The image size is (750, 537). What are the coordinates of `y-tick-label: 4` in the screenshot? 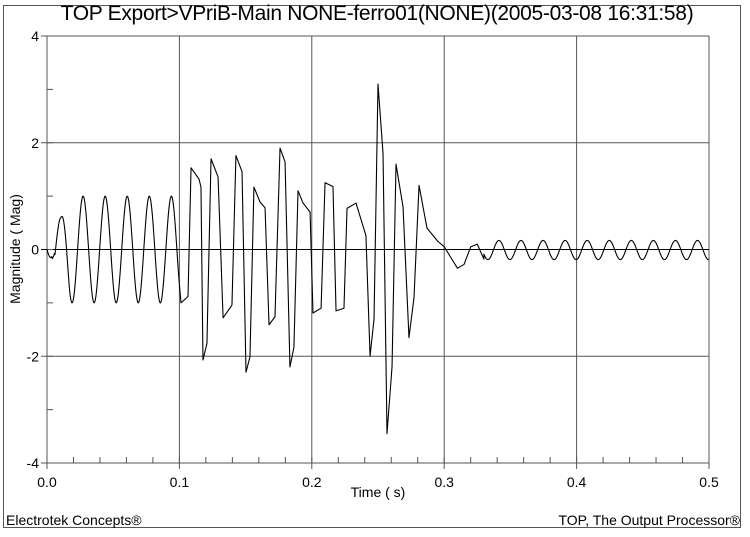 It's located at (35, 36).